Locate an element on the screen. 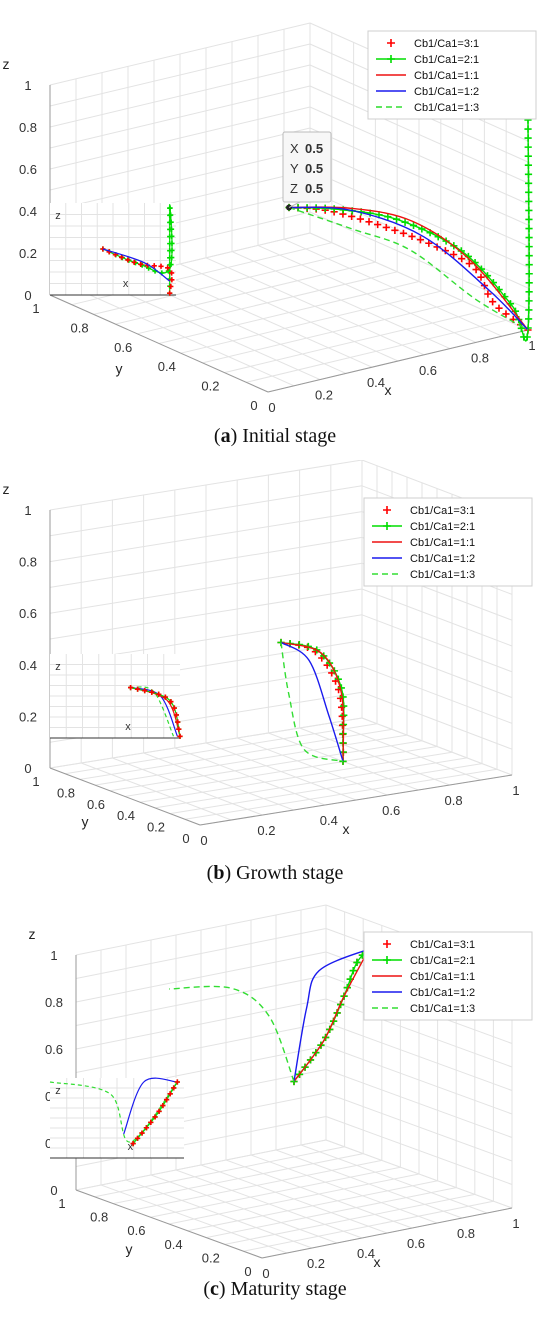  inset-line is located at coordinates (136, 265).